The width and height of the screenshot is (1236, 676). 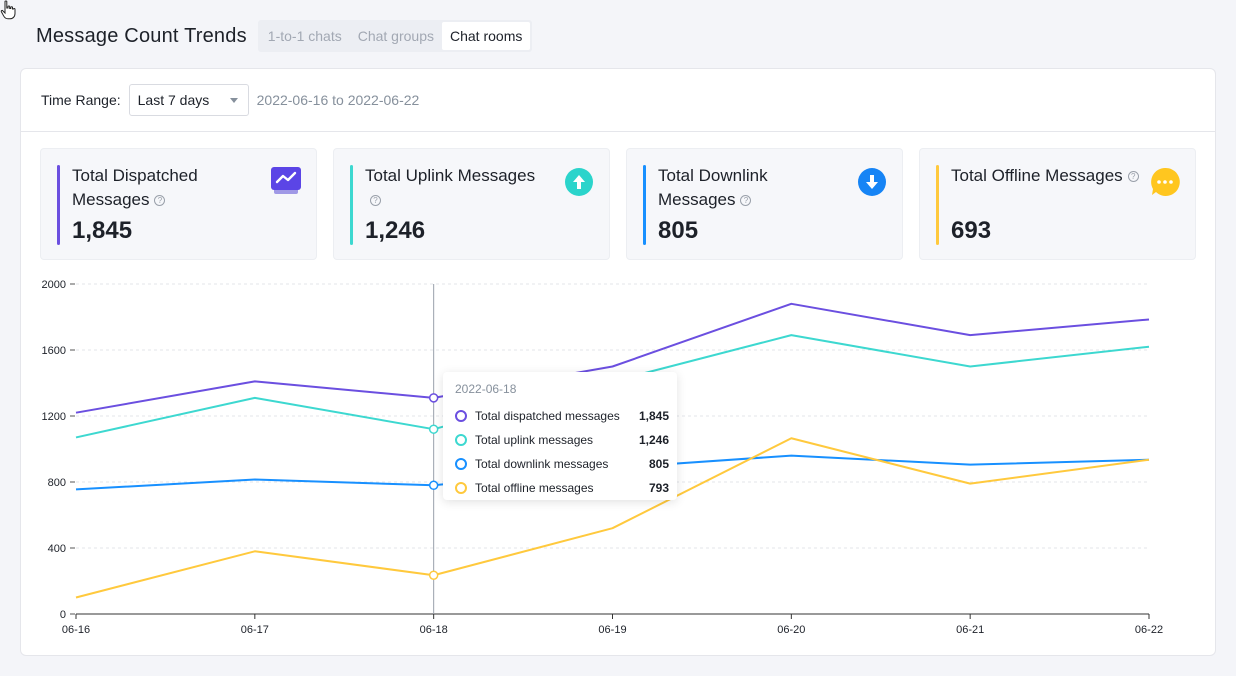 I want to click on stat-title: Total Offline Messages?, so click(x=1056, y=176).